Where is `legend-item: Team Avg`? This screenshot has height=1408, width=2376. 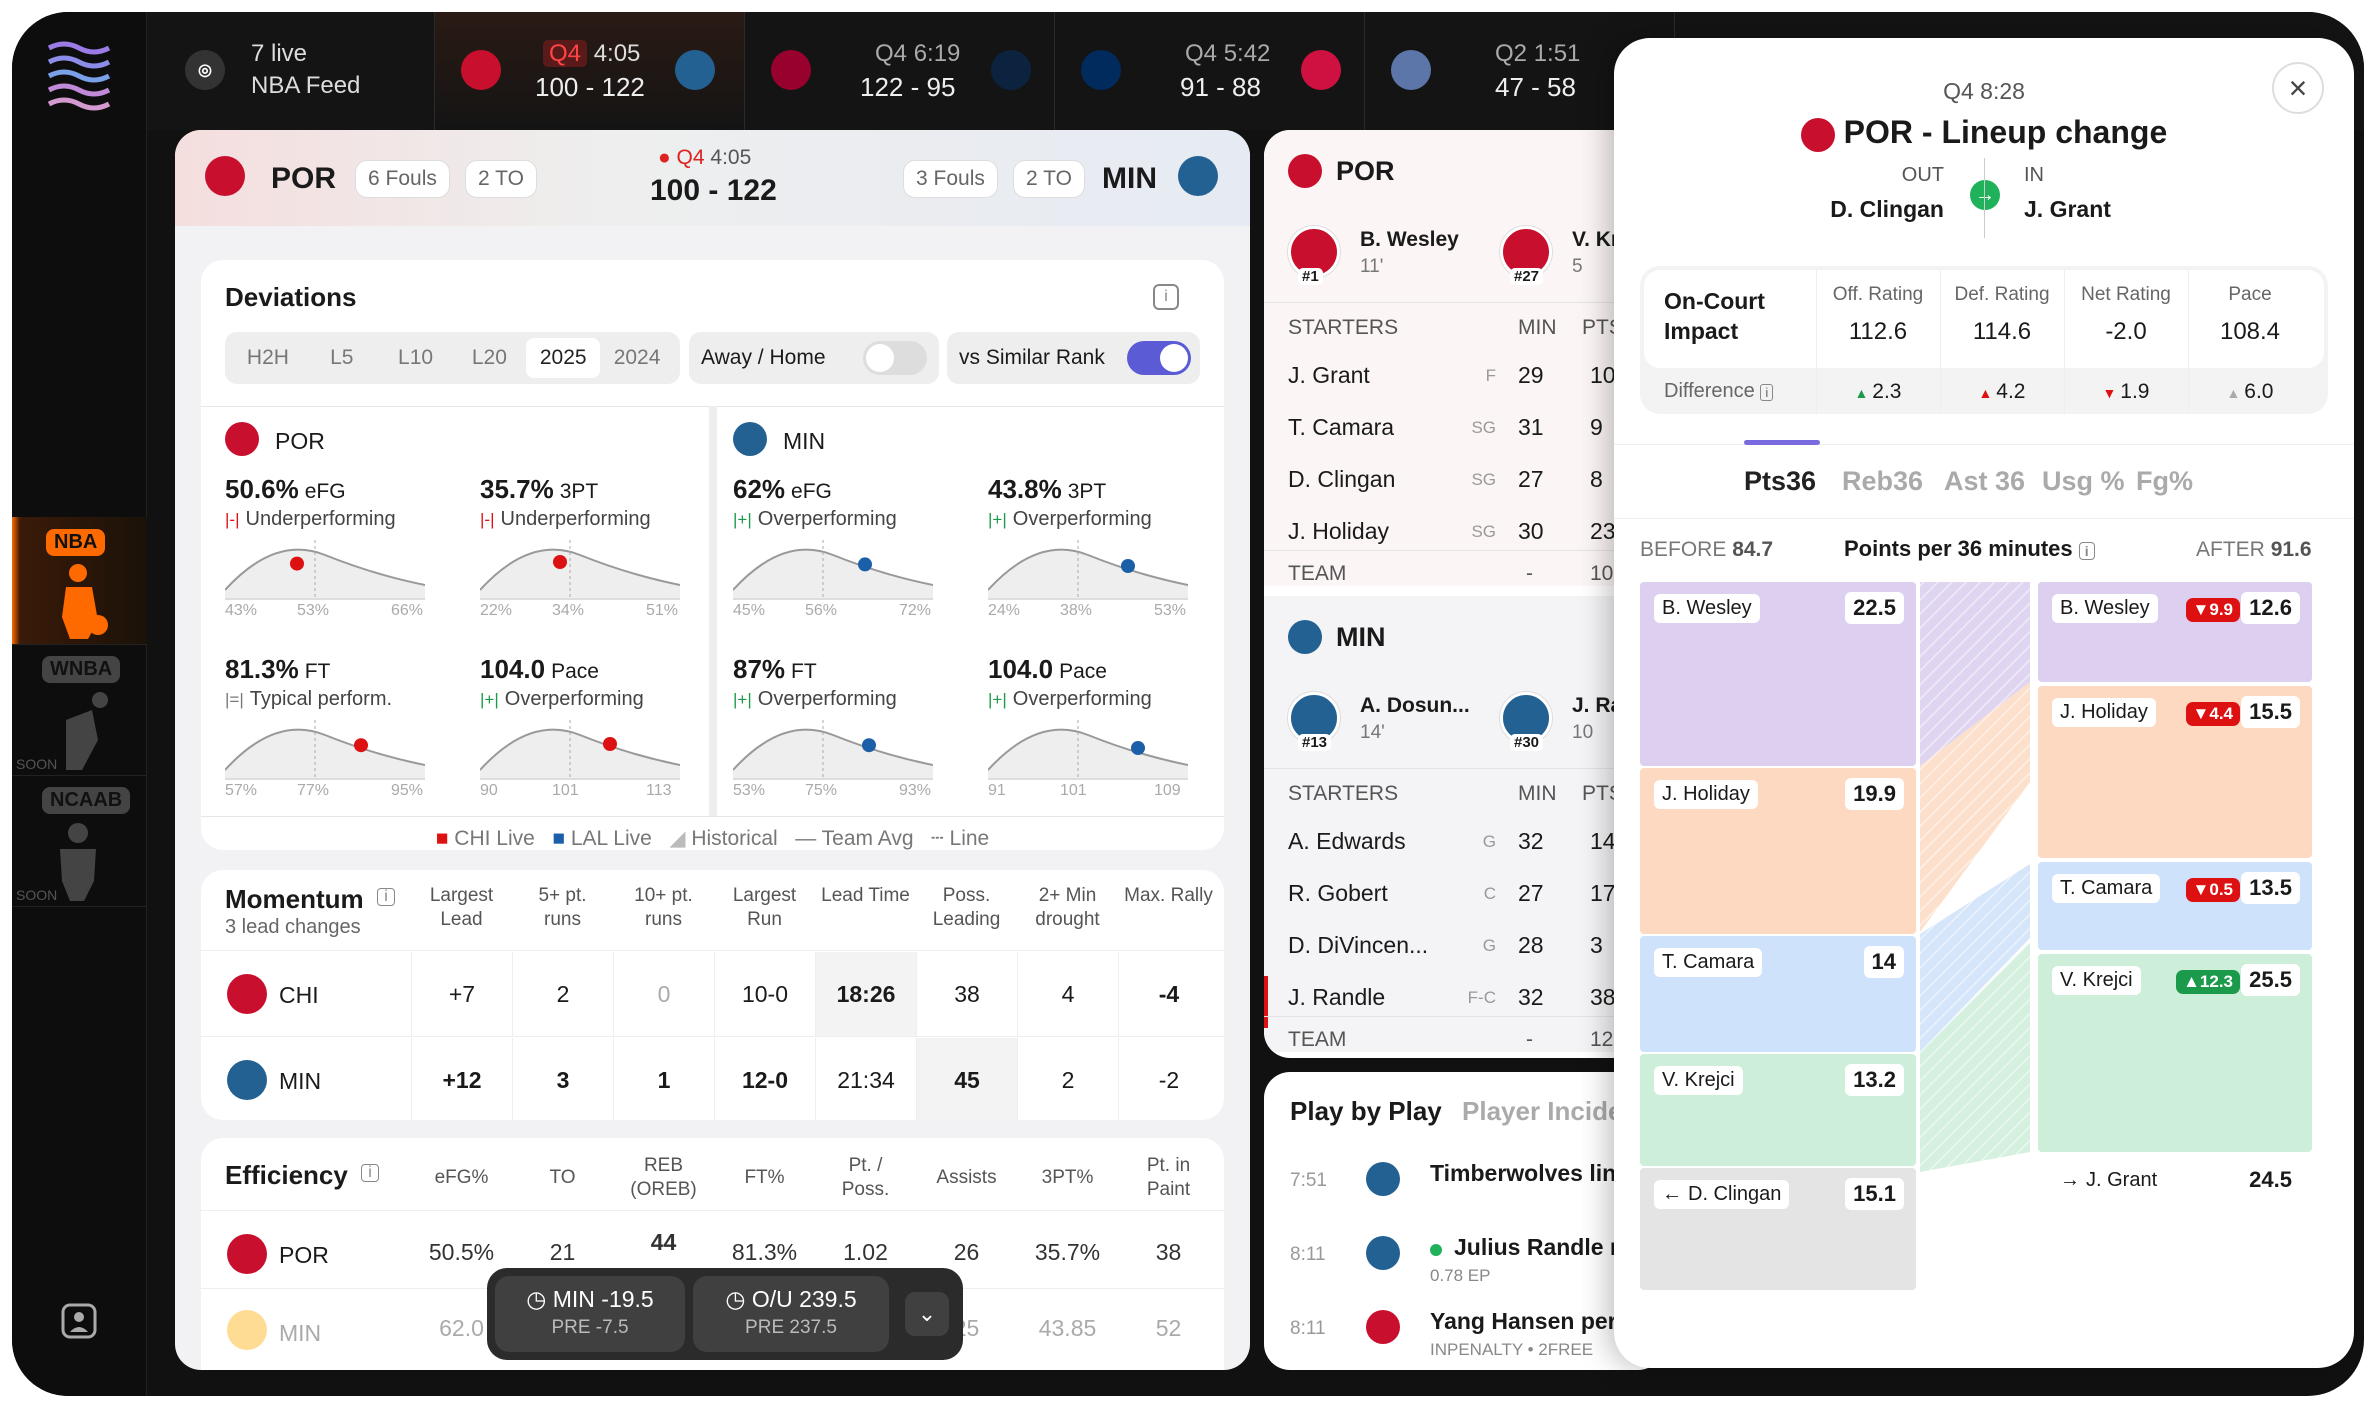 legend-item: Team Avg is located at coordinates (867, 838).